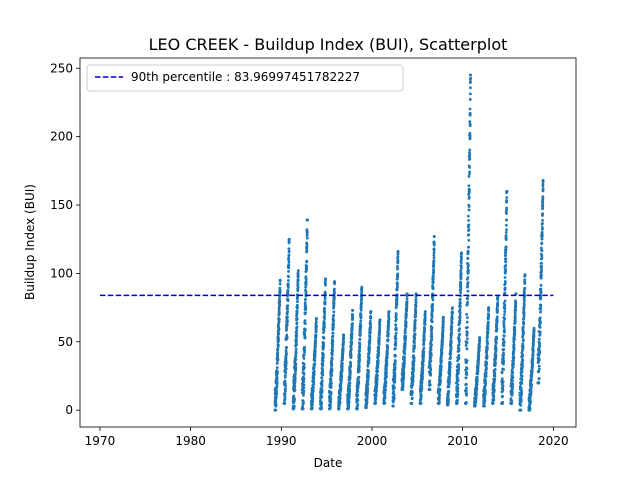  Describe the element at coordinates (61, 137) in the screenshot. I see `y-tick-label: 200` at that location.